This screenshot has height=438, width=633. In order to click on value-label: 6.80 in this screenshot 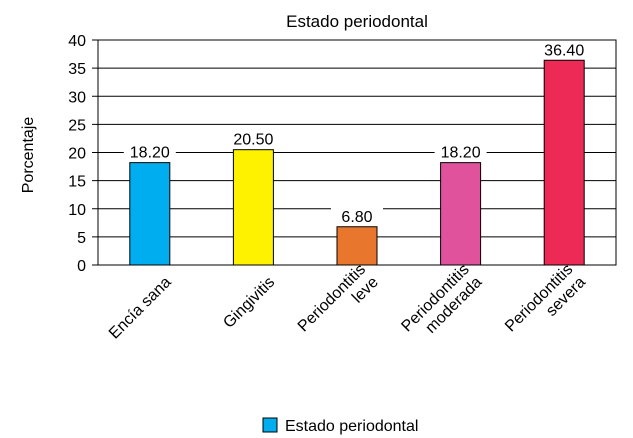, I will do `click(356, 217)`.